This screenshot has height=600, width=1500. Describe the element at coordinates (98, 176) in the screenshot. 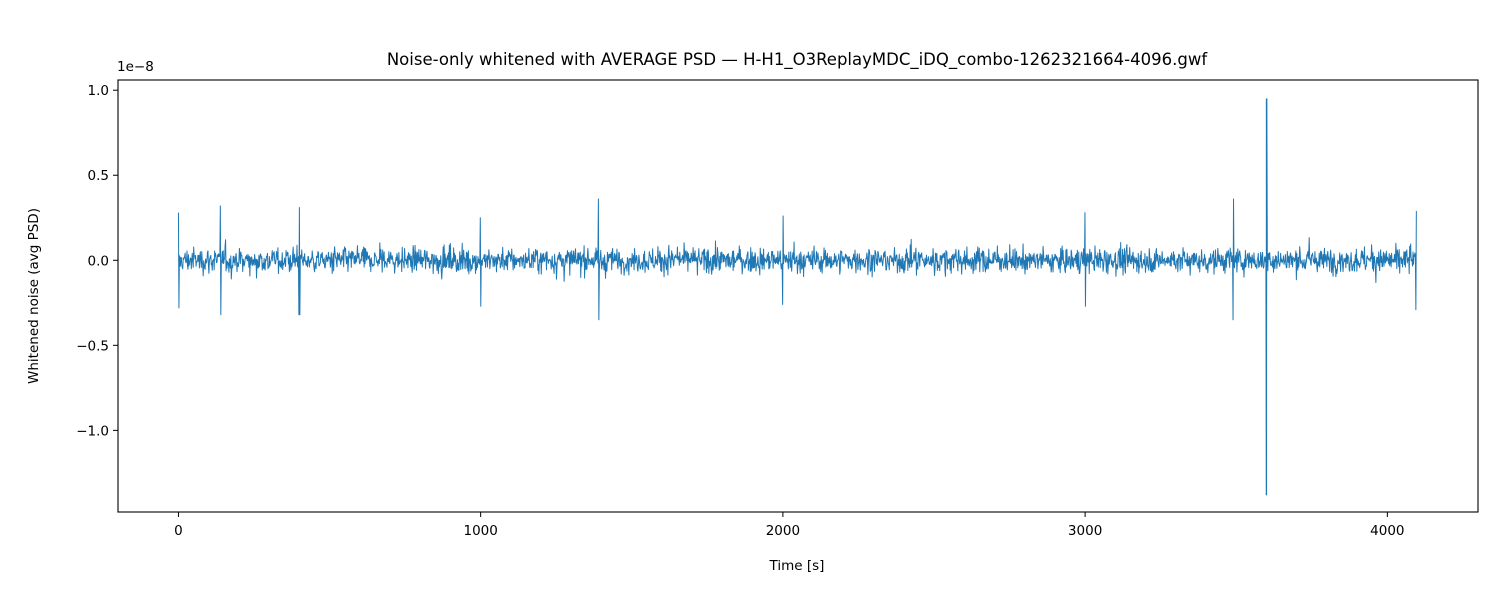

I see `y-tick-label: 0.5` at that location.